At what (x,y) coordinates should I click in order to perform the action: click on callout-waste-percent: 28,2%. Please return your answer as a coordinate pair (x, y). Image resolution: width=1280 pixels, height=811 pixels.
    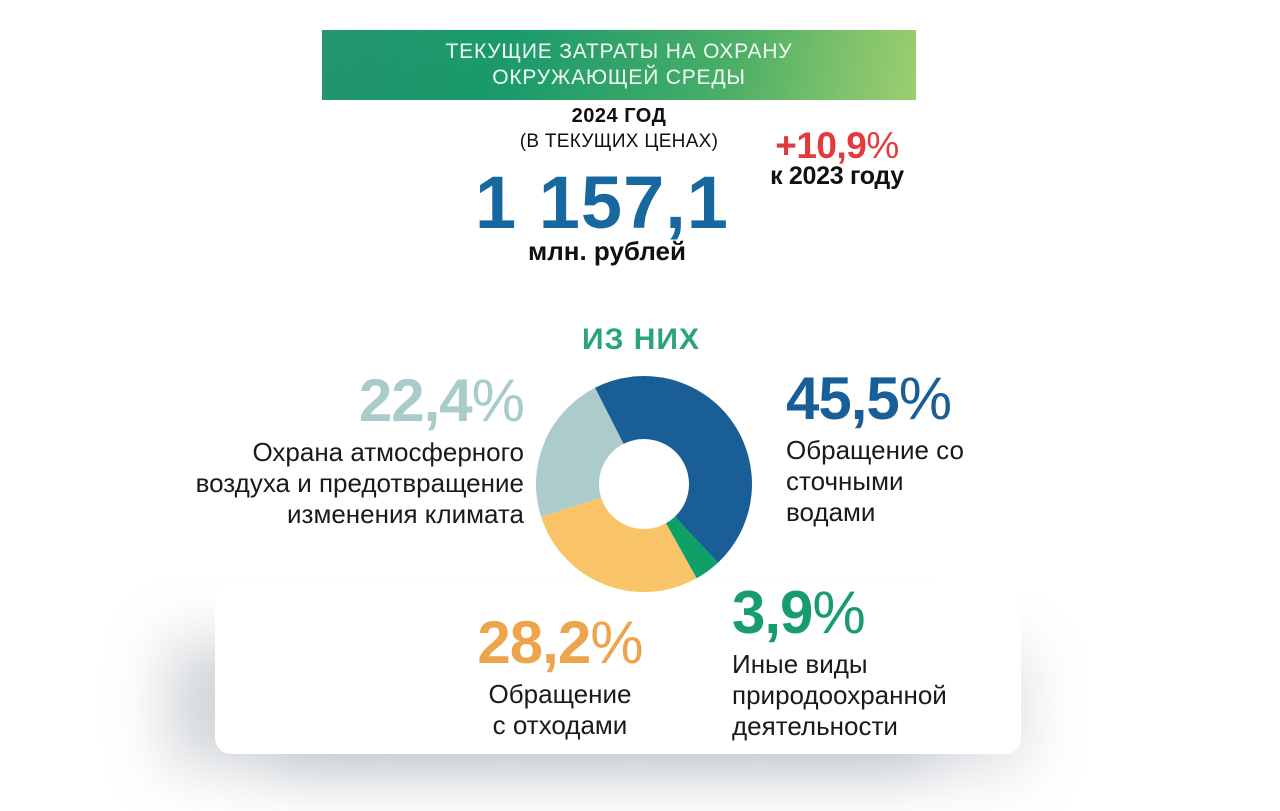
    Looking at the image, I should click on (560, 643).